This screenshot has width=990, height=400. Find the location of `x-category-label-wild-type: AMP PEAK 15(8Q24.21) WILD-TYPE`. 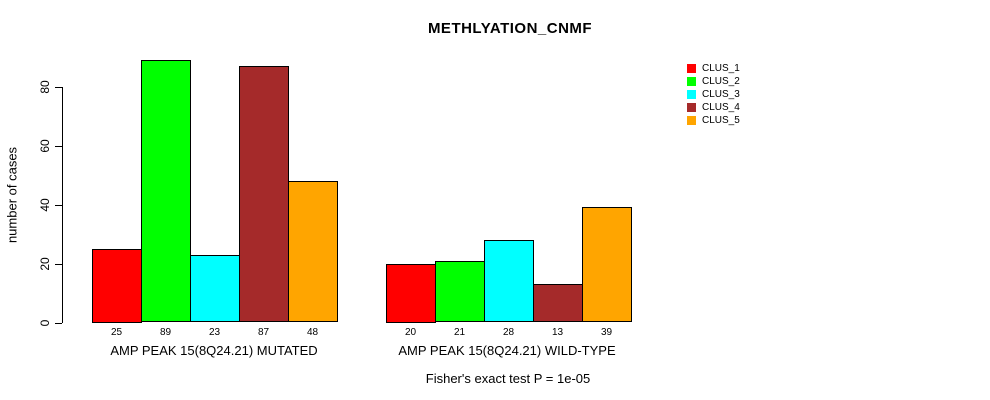

x-category-label-wild-type: AMP PEAK 15(8Q24.21) WILD-TYPE is located at coordinates (507, 350).